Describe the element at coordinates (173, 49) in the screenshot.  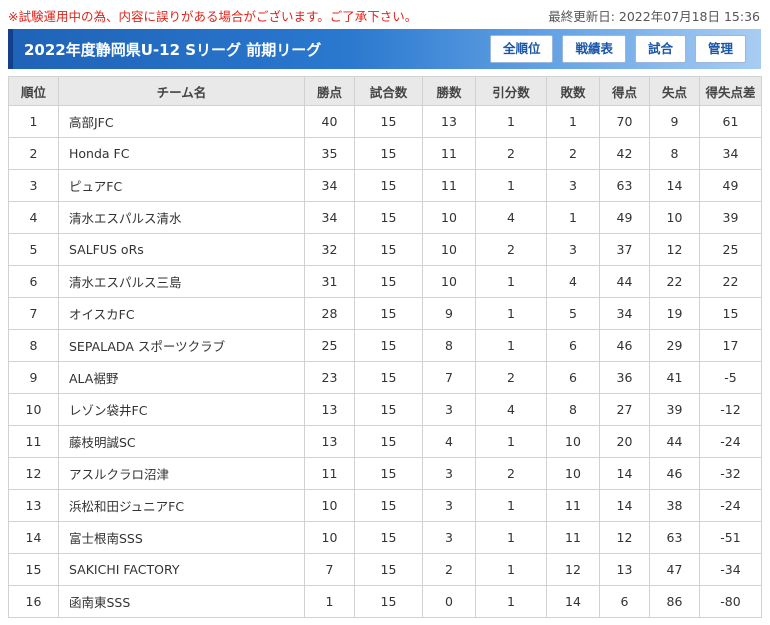
I see `league-title: 2022年度静岡県U-12 Sリーグ 前期リーグ` at that location.